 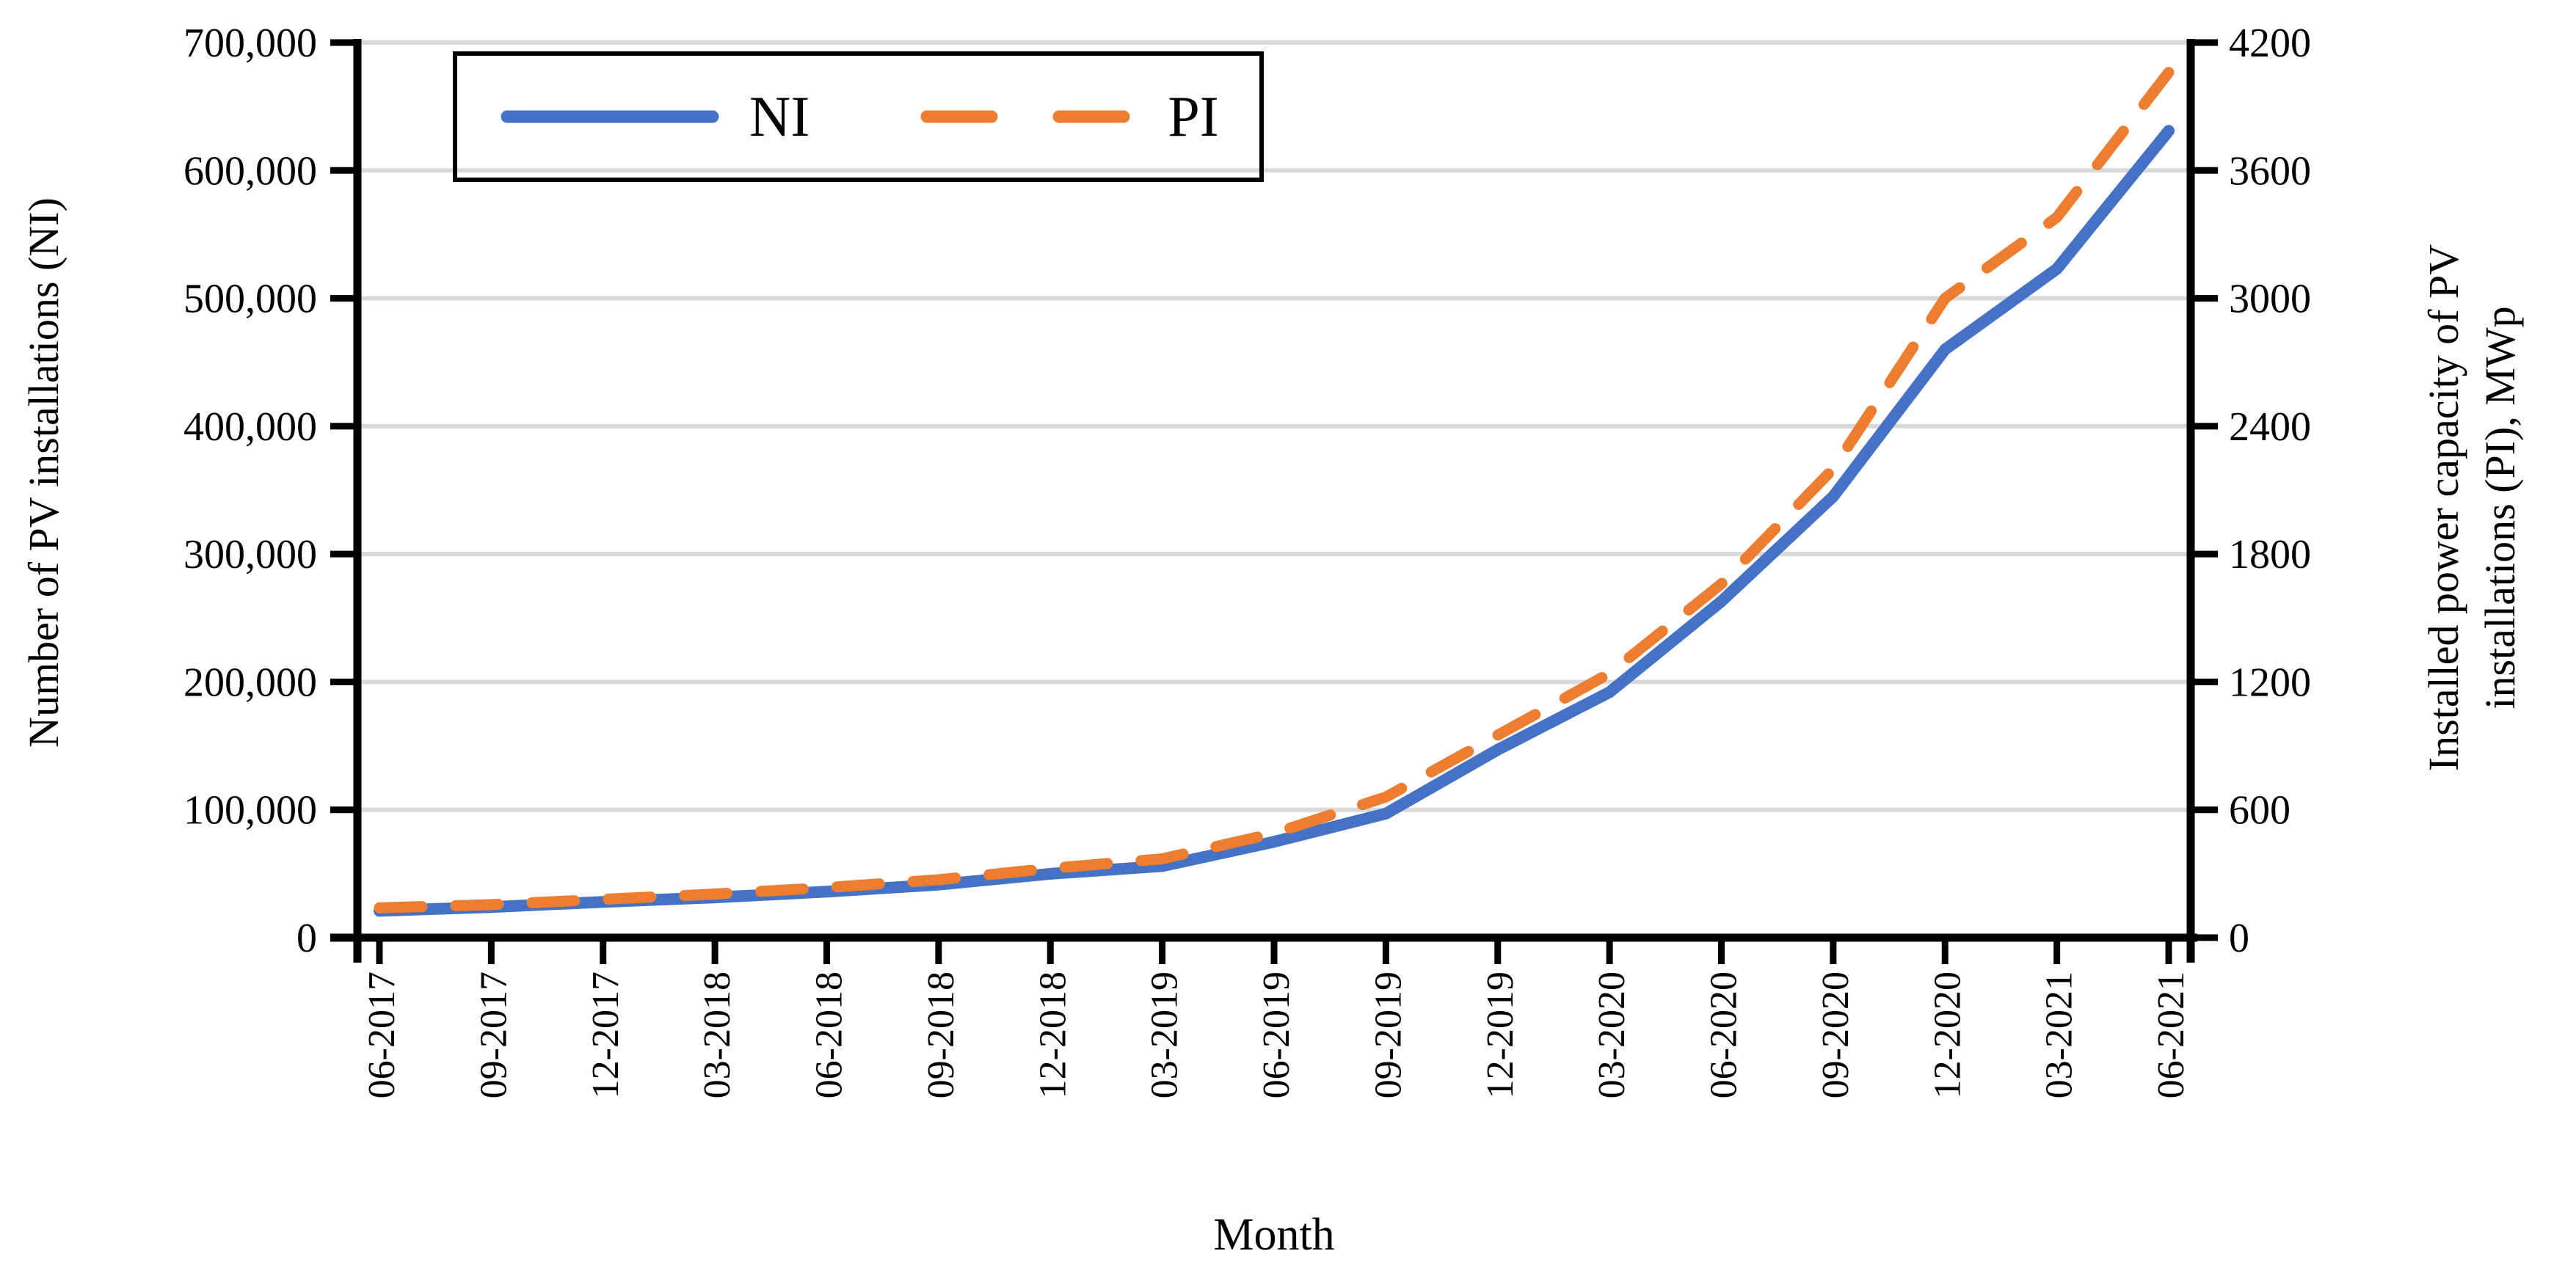 I want to click on right-axis-tick-label: 2400, so click(x=2270, y=427).